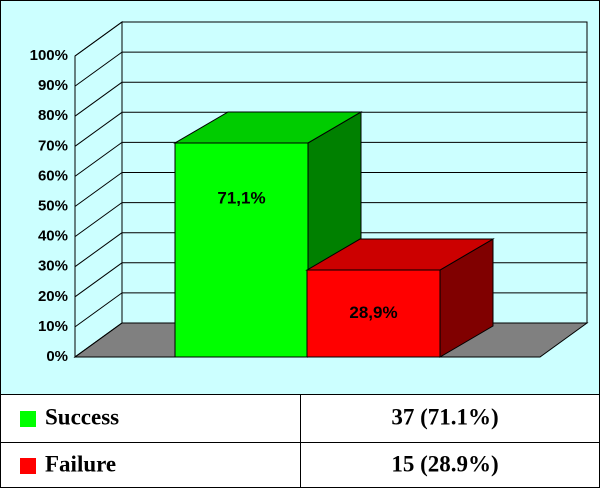 Image resolution: width=600 pixels, height=488 pixels. I want to click on y-tick-label: 70%, so click(53, 145).